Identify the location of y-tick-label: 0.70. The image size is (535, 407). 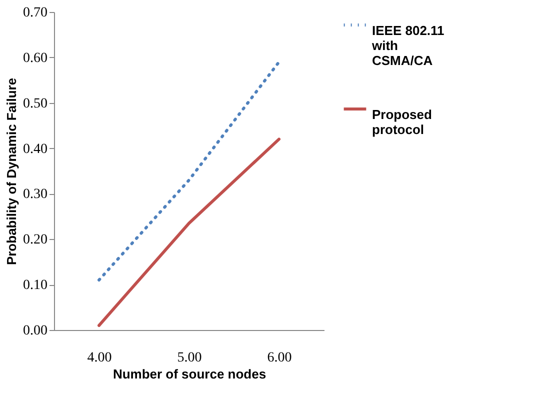
(35, 13).